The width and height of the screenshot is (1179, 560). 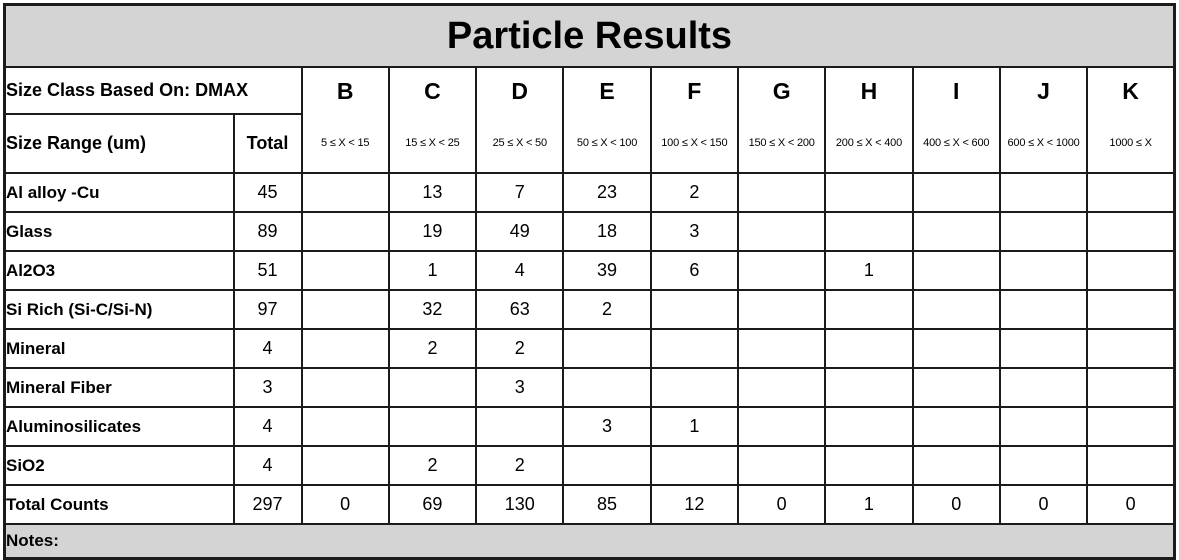 What do you see at coordinates (607, 120) in the screenshot?
I see `column-header-e: E 50 ≤ X < 100` at bounding box center [607, 120].